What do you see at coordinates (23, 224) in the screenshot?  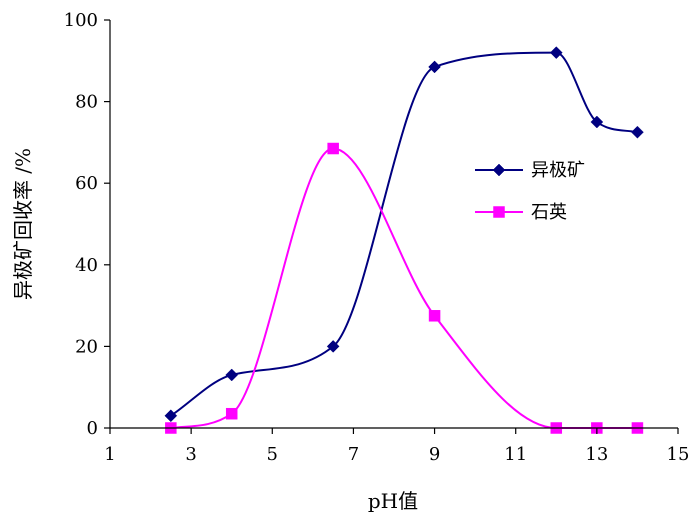 I see `y-axis-title: 异极矿回收率 /%` at bounding box center [23, 224].